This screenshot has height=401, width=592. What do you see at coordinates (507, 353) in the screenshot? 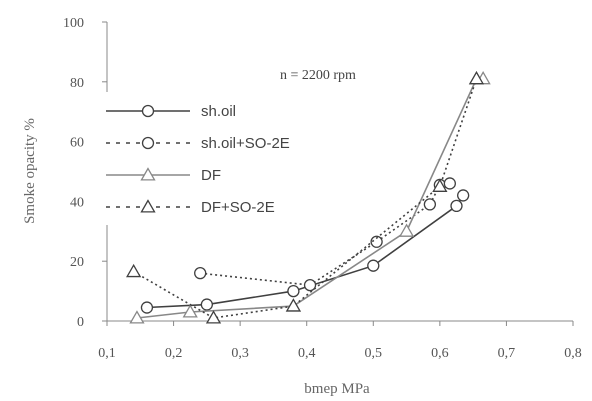
I see `x-tick-label: 0,7` at bounding box center [507, 353].